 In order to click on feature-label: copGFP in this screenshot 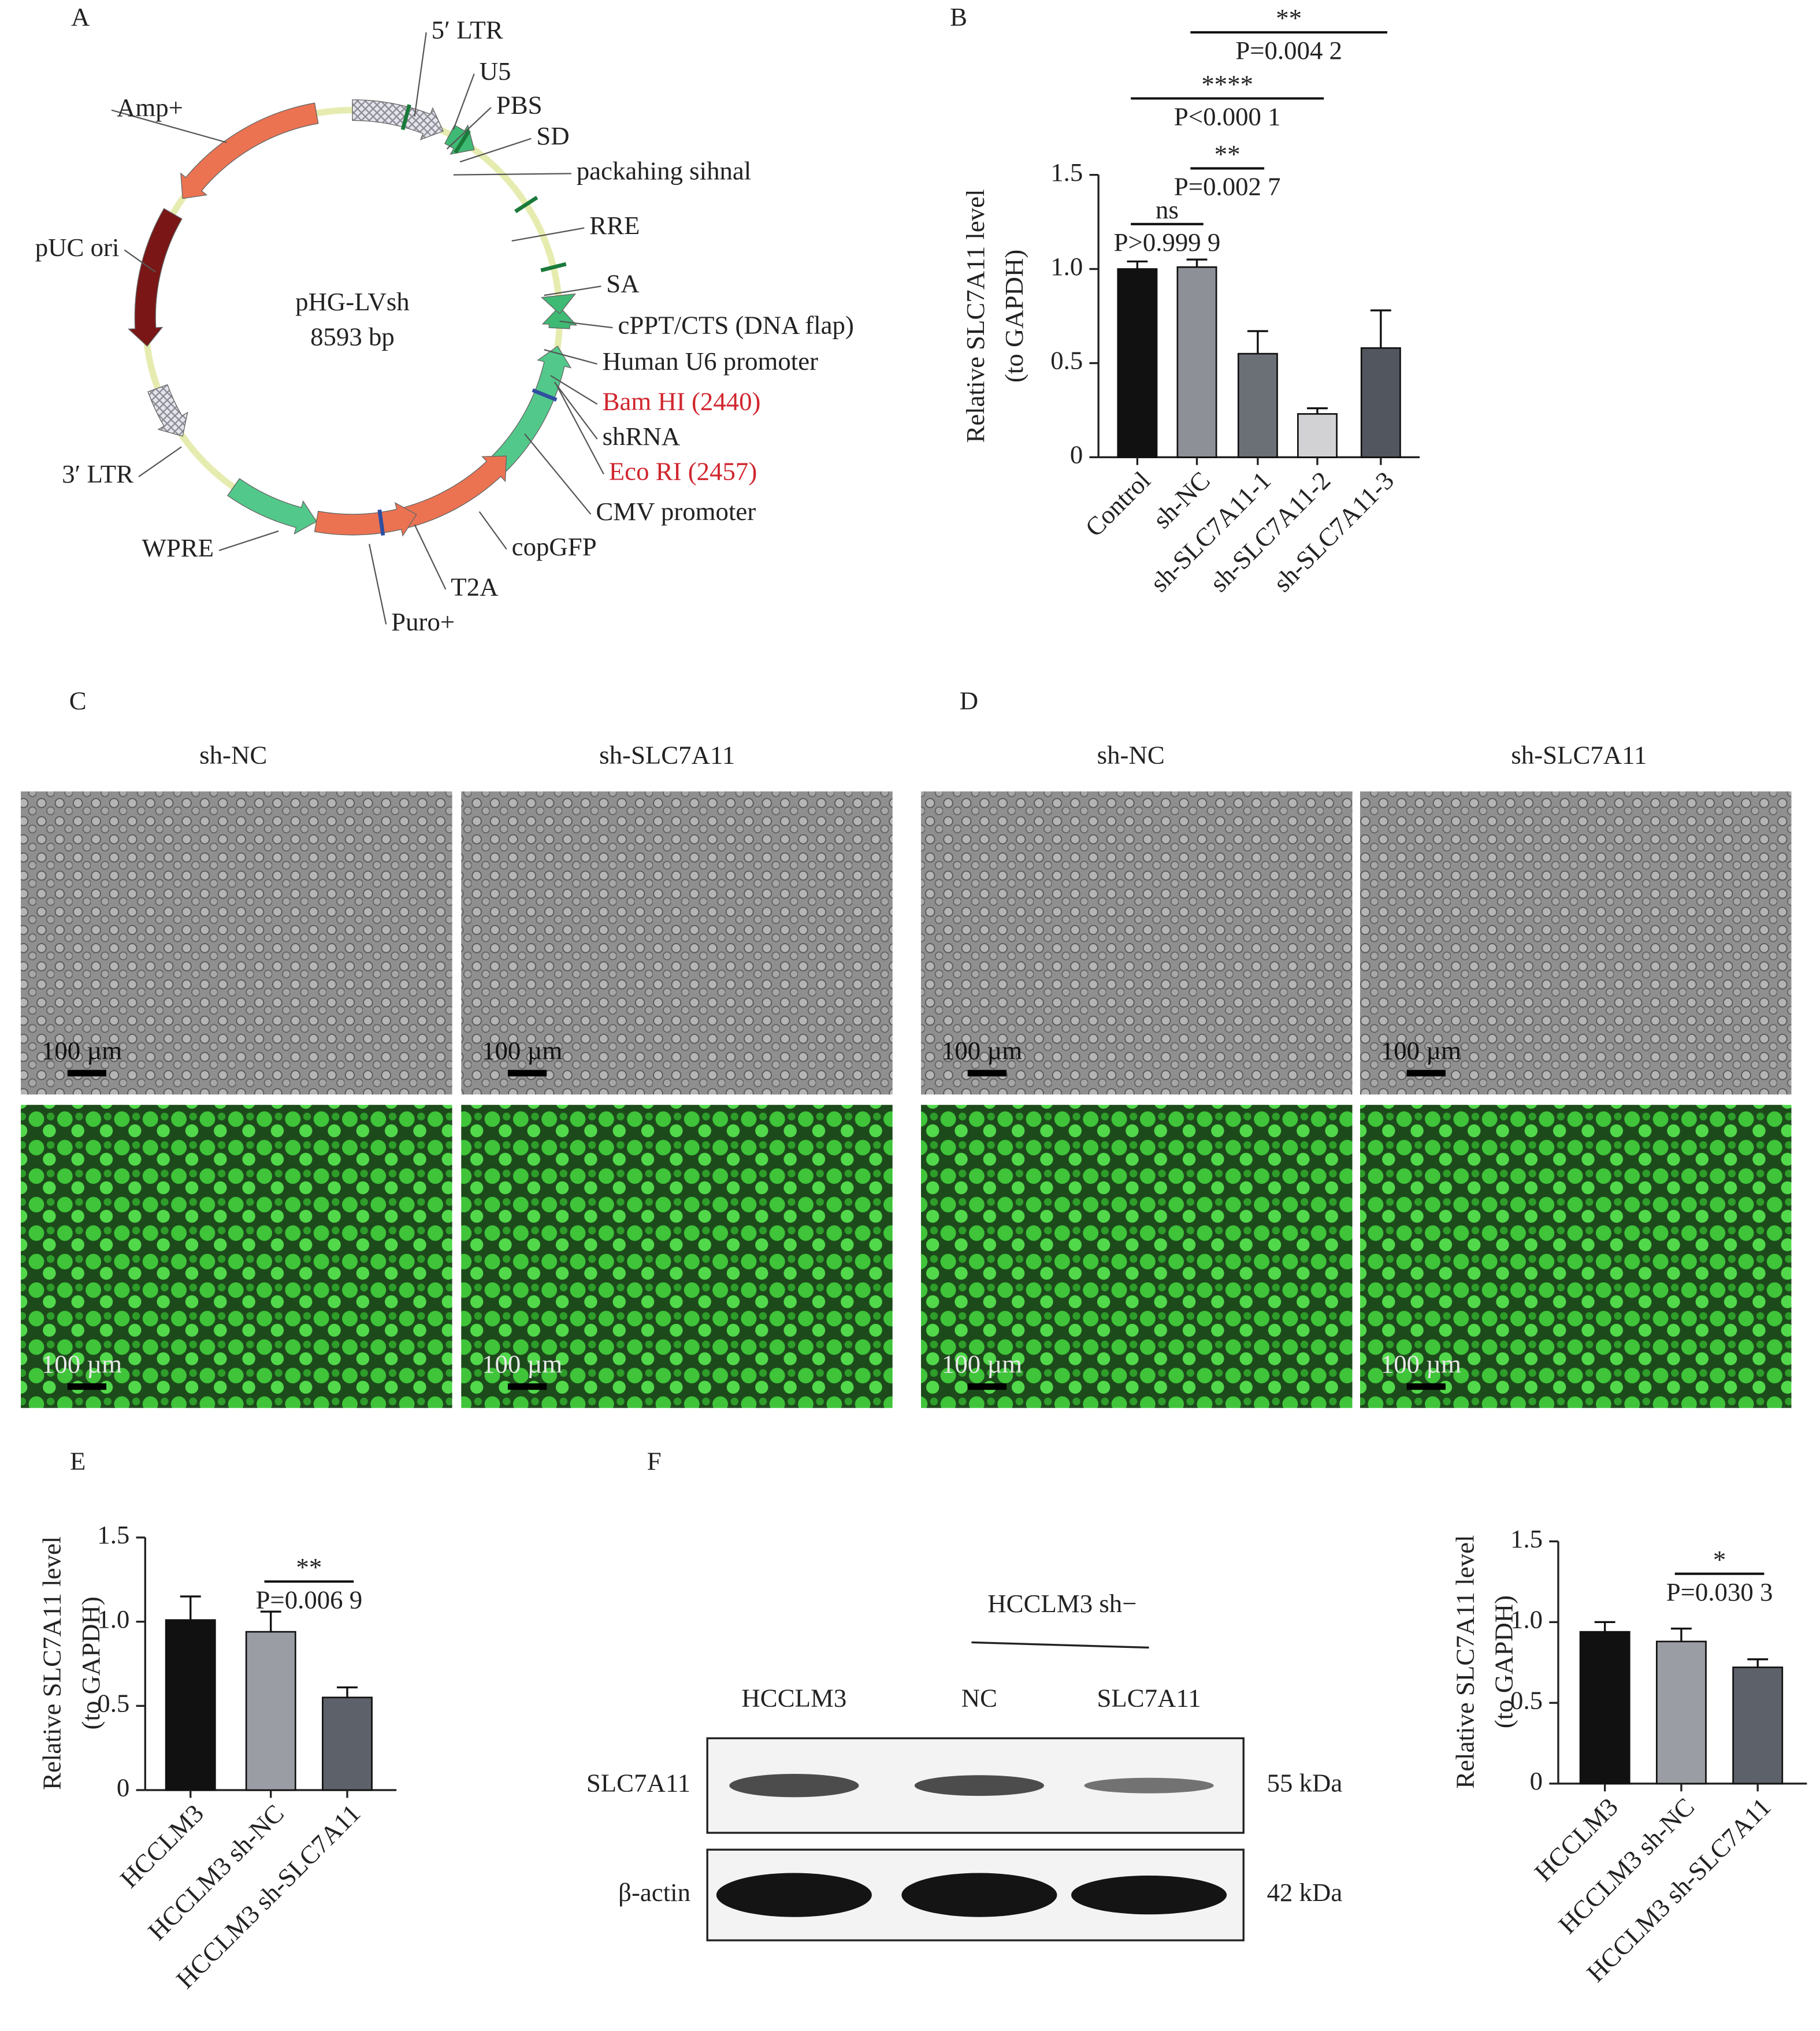, I will do `click(554, 546)`.